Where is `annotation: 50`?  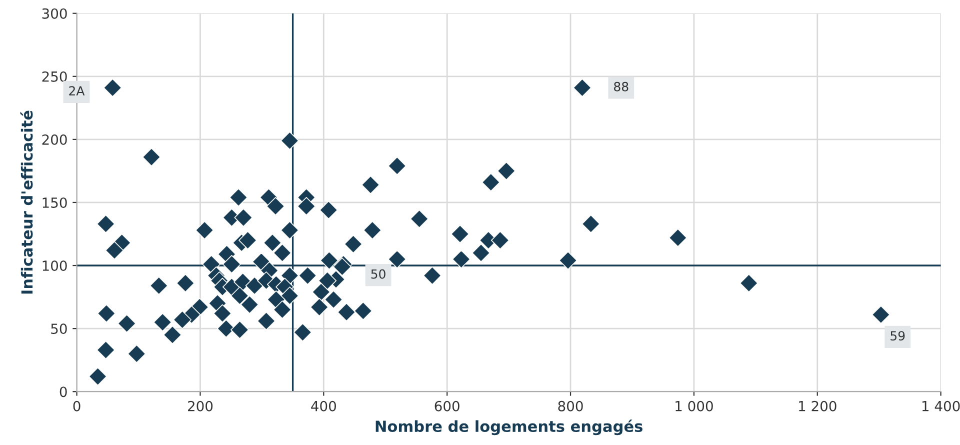
annotation: 50 is located at coordinates (378, 274).